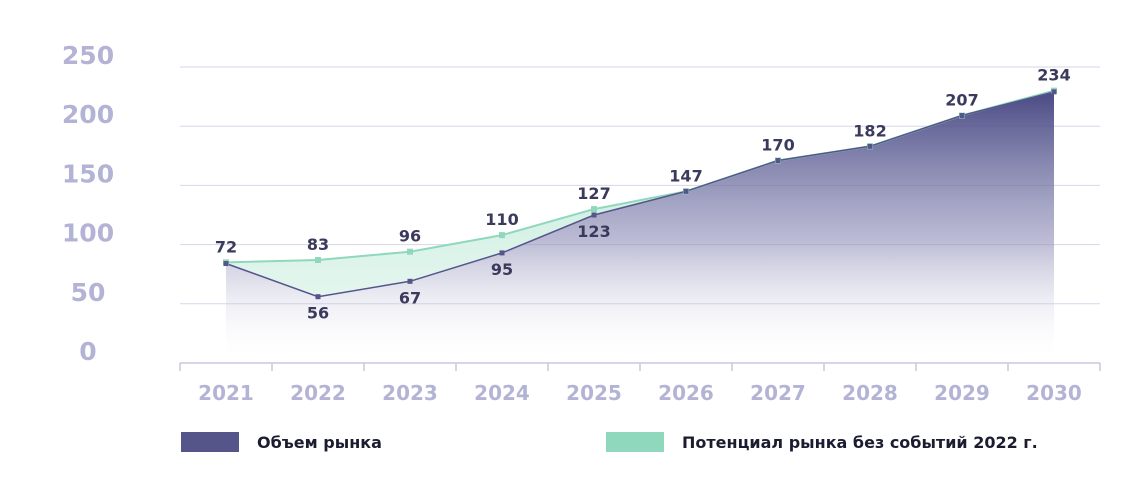 This screenshot has width=1137, height=488. I want to click on data-label: 207, so click(961, 100).